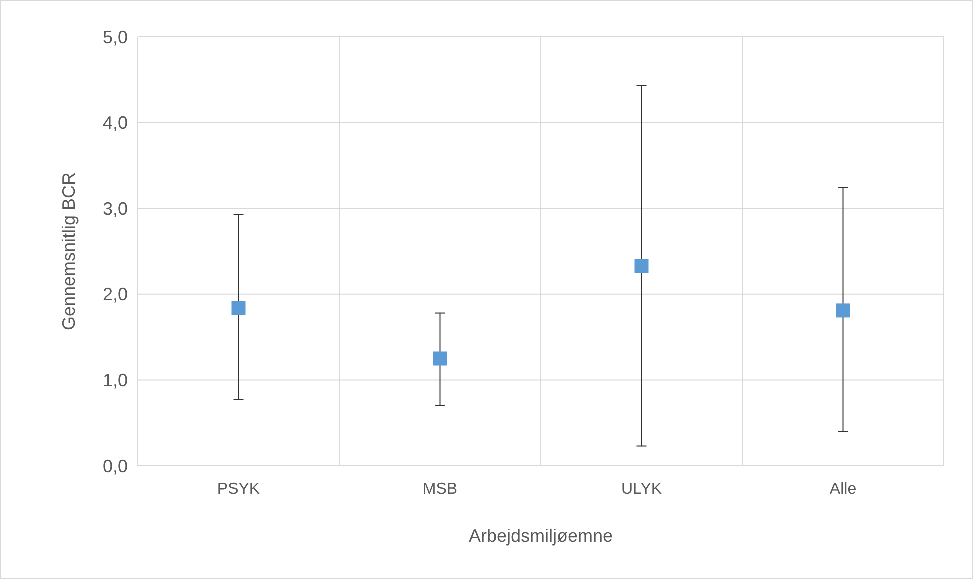 This screenshot has height=580, width=974. What do you see at coordinates (115, 123) in the screenshot?
I see `y-tick-label: 4,0` at bounding box center [115, 123].